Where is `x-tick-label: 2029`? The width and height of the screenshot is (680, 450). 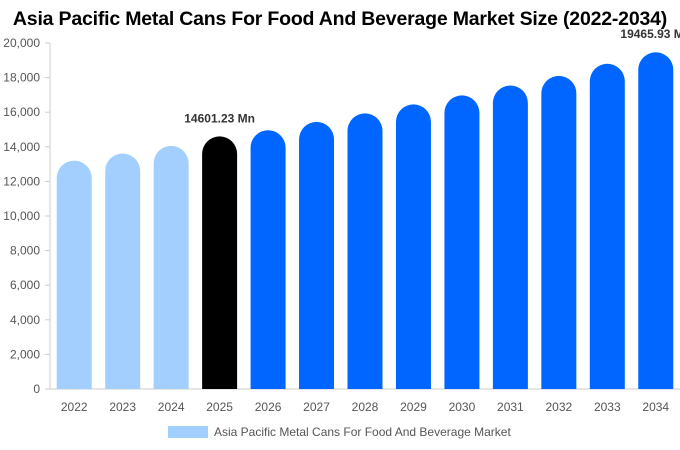
x-tick-label: 2029 is located at coordinates (413, 407).